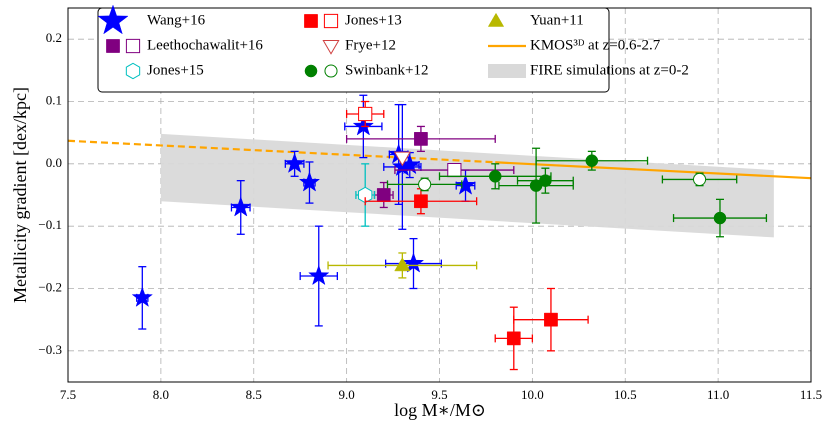  I want to click on y-tick-label: 0.1, so click(54, 99).